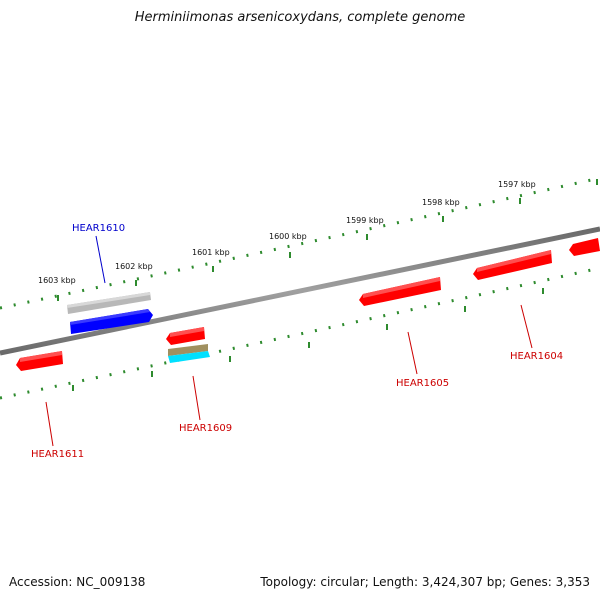  Describe the element at coordinates (100, 259) in the screenshot. I see `leader-line-hear1610` at that location.